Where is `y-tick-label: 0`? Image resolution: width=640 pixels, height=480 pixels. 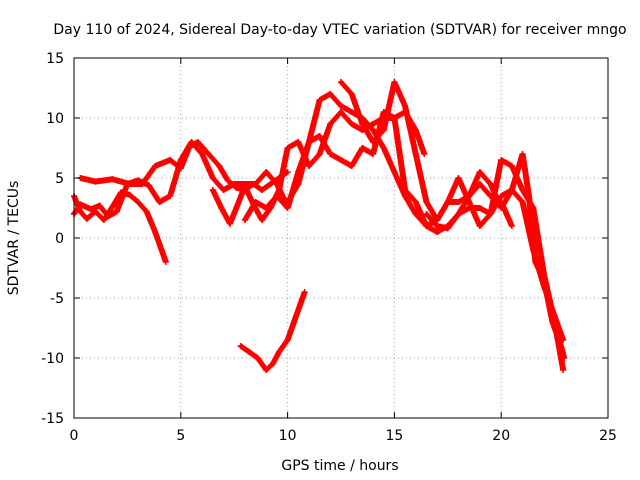 y-tick-label: 0 is located at coordinates (59, 239).